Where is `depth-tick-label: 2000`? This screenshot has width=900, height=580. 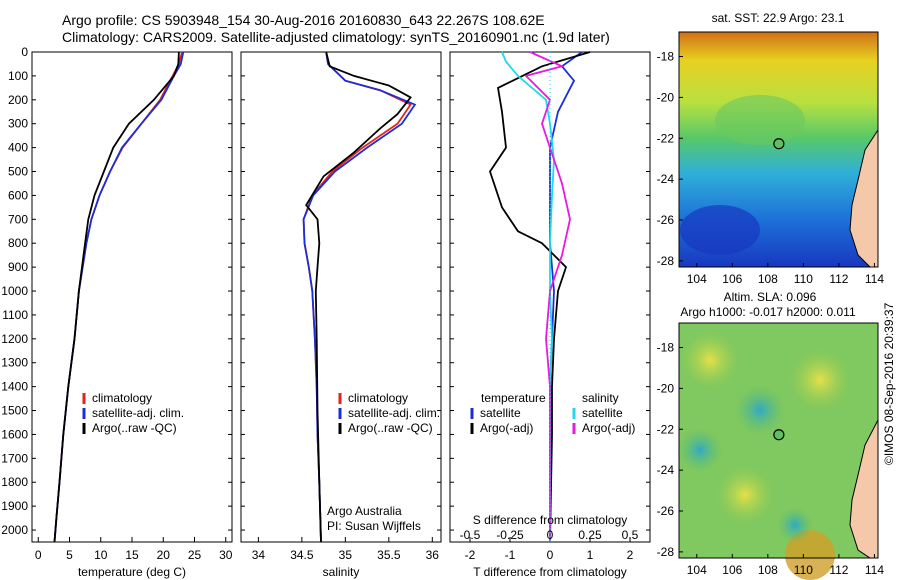 depth-tick-label: 2000 is located at coordinates (14, 530).